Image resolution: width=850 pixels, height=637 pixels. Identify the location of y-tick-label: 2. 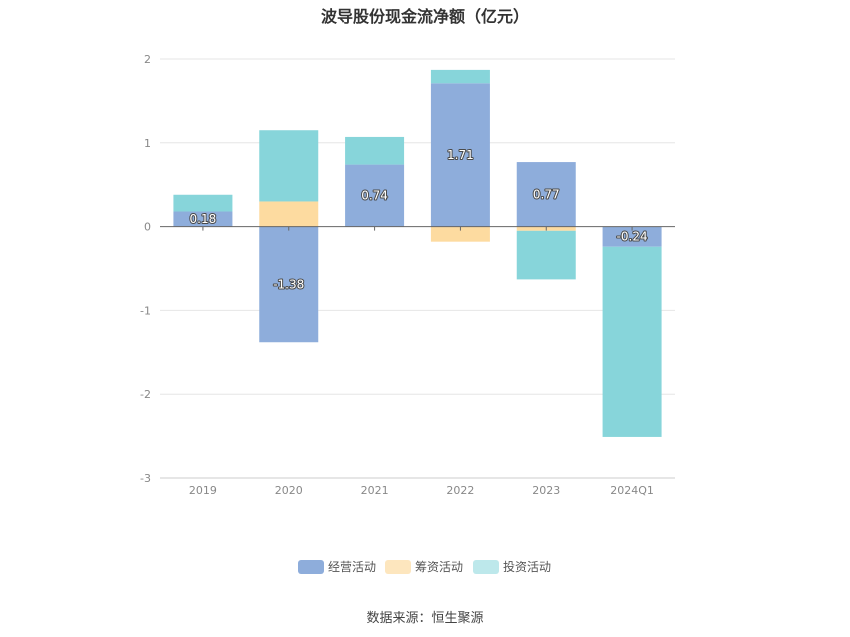
(147, 59).